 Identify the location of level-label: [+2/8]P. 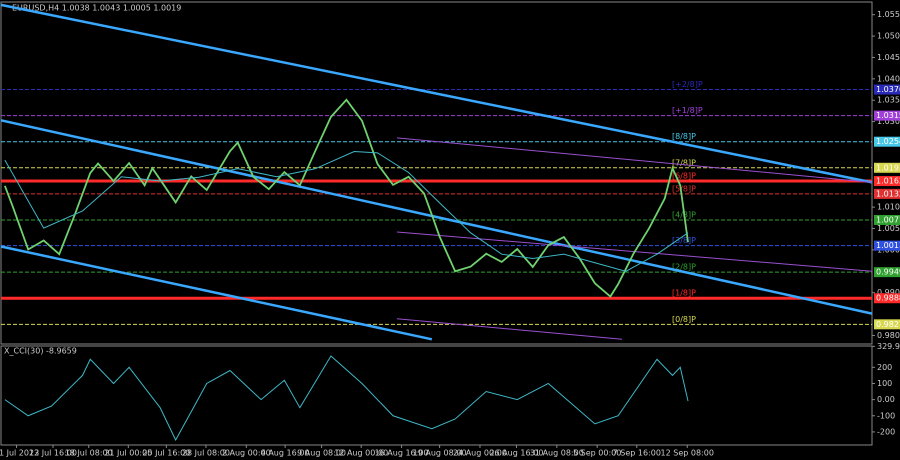
(687, 84).